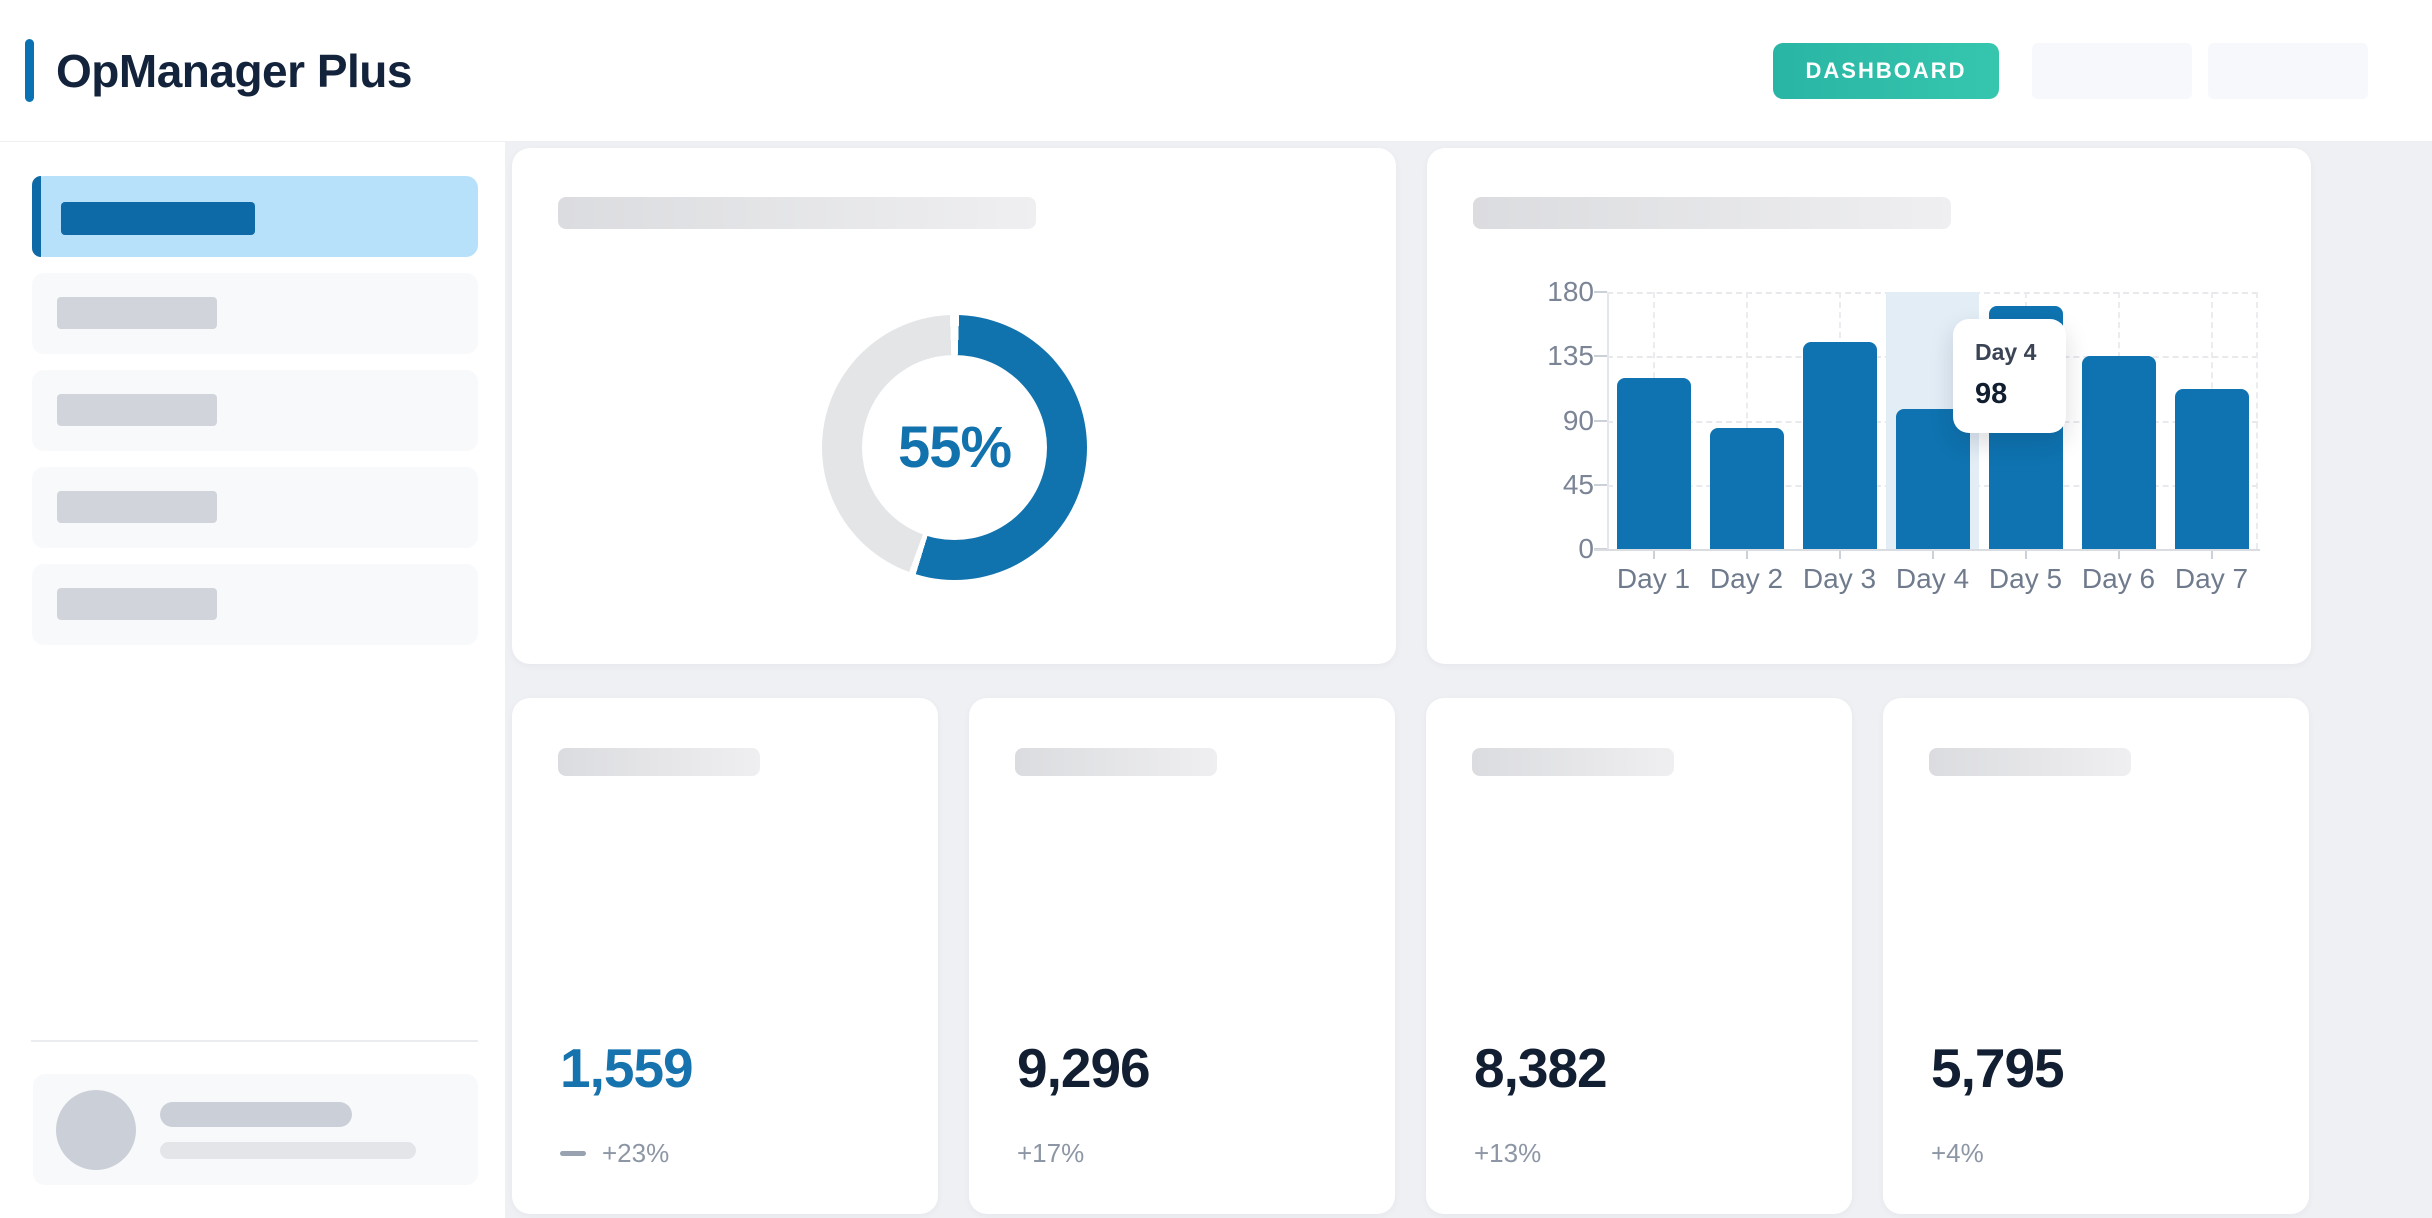 The image size is (2432, 1218). What do you see at coordinates (1578, 420) in the screenshot?
I see `y-axis-label: 90` at bounding box center [1578, 420].